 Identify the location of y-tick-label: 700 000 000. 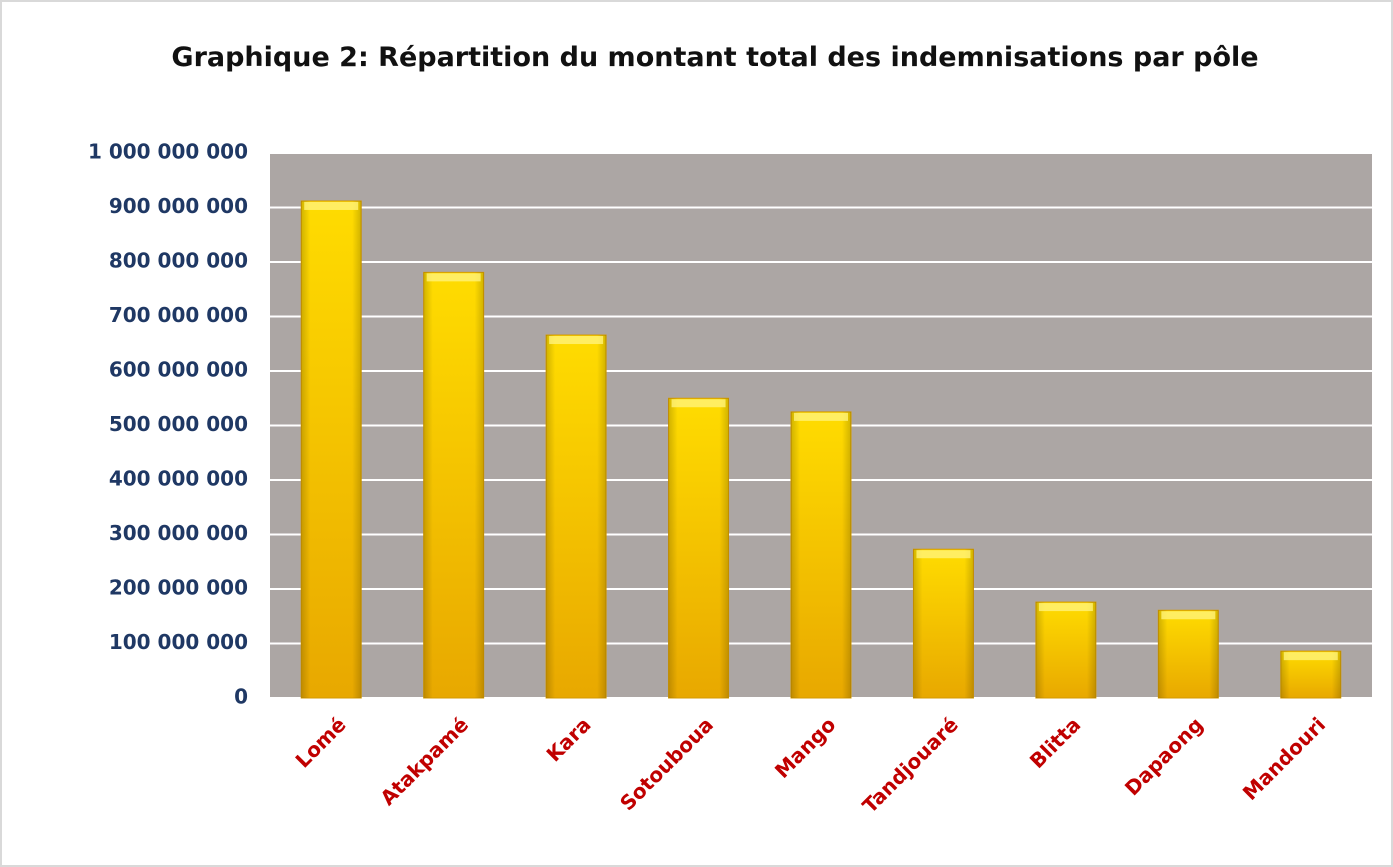
(178, 315).